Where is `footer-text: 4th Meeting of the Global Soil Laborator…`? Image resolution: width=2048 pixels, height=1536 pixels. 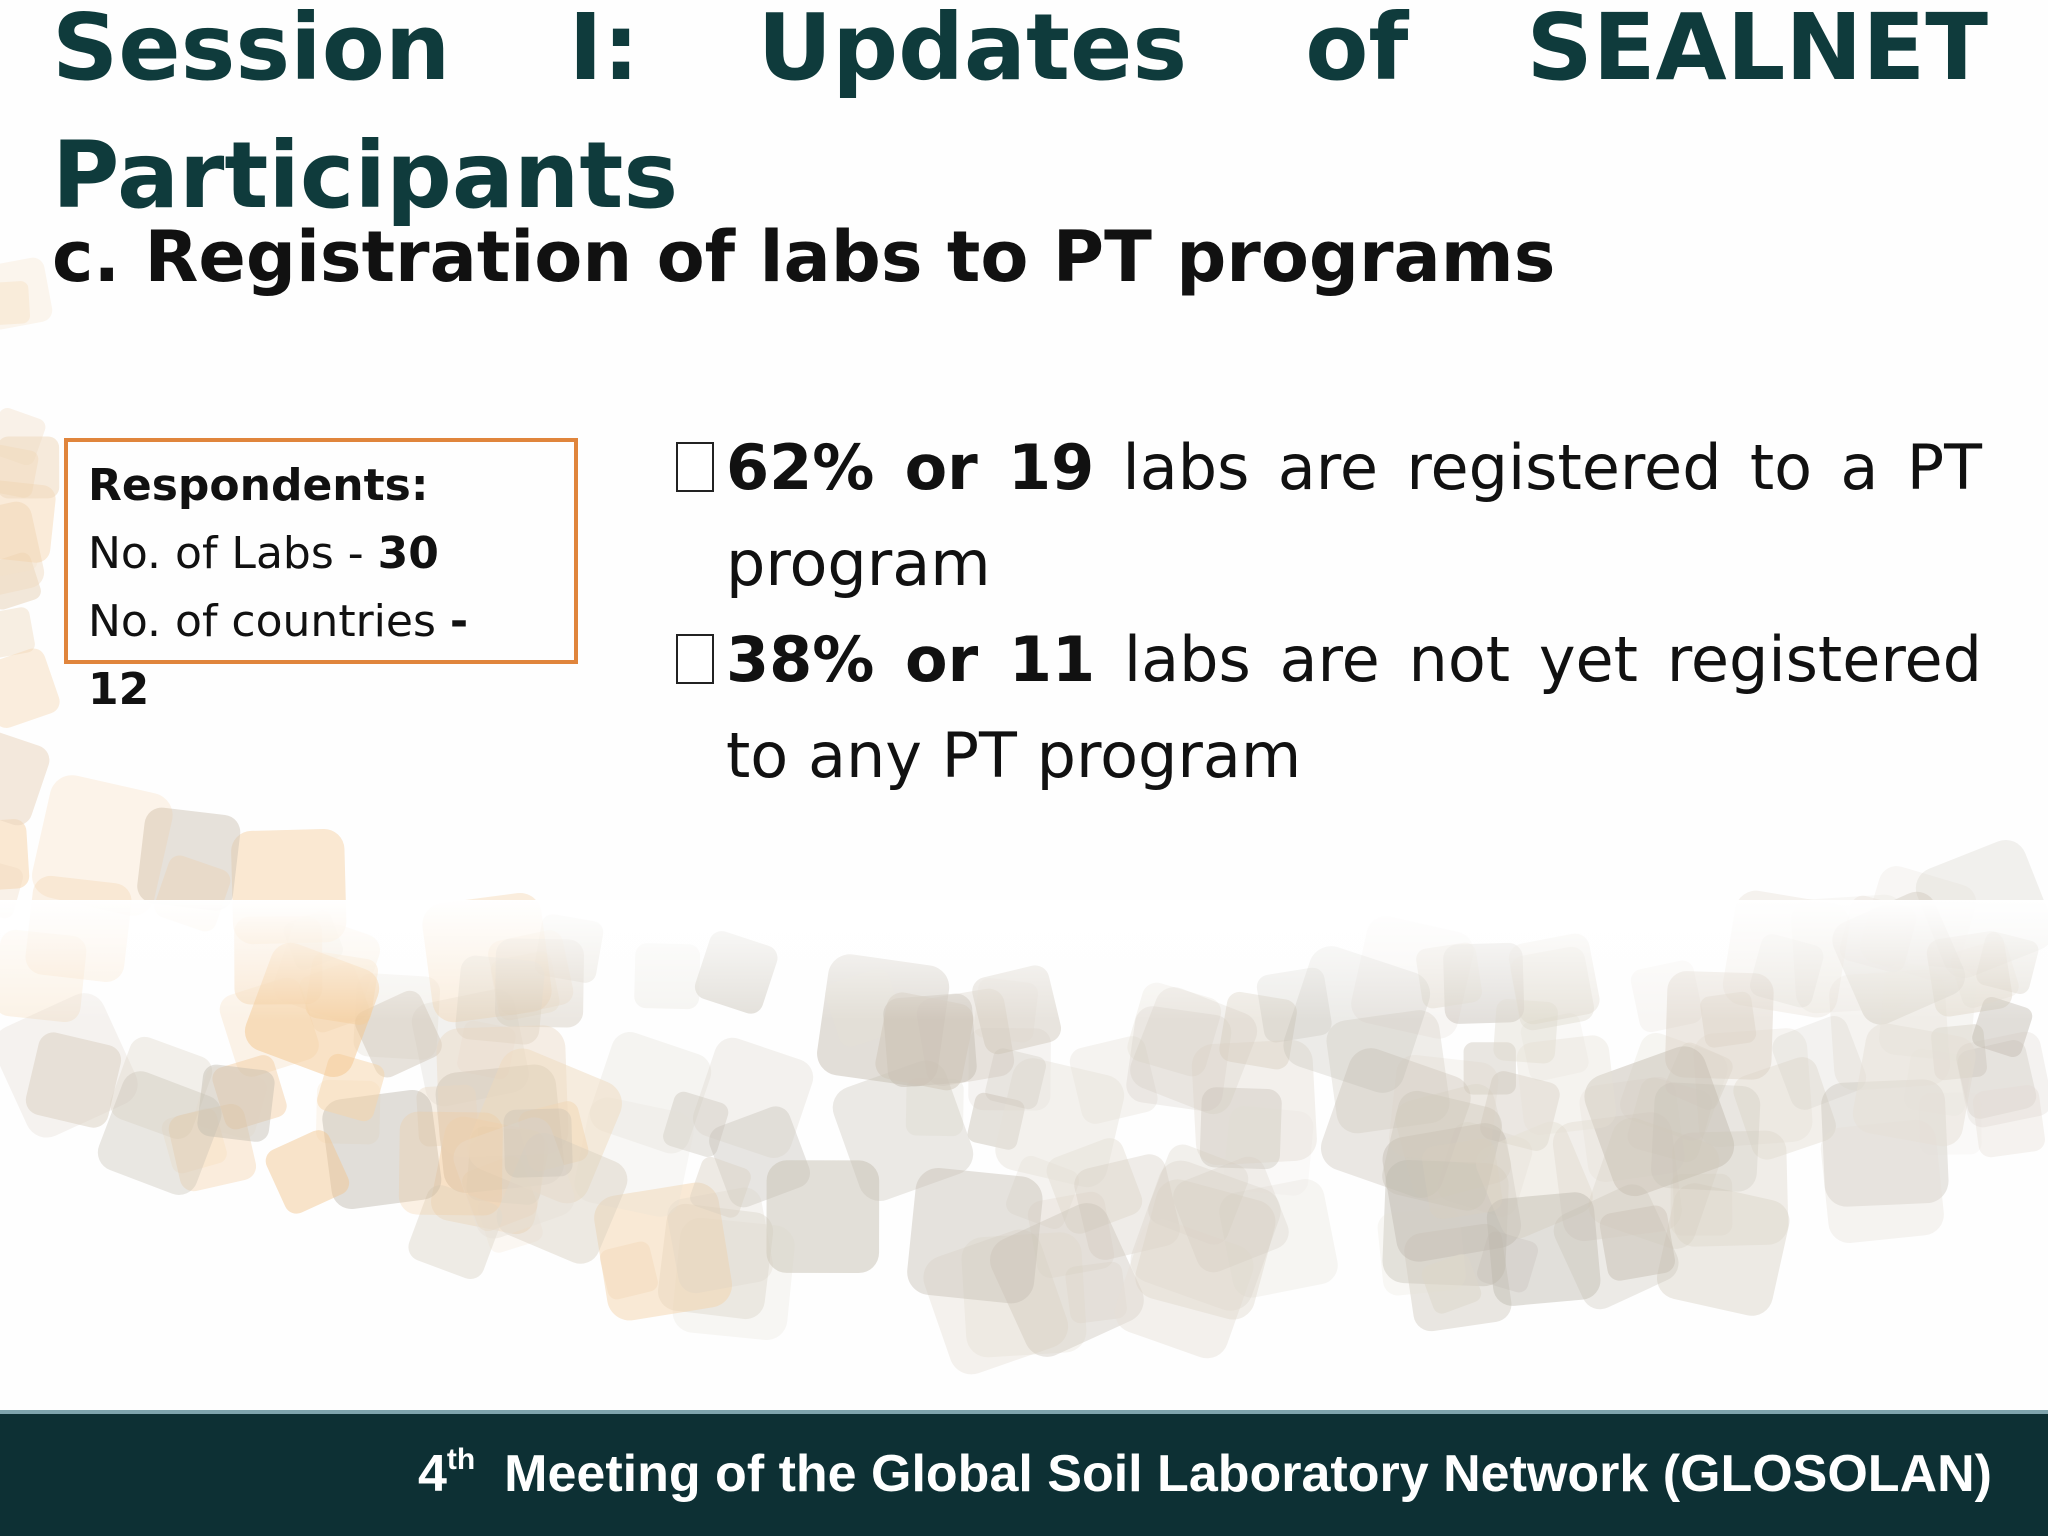 footer-text: 4th Meeting of the Global Soil Laborator… is located at coordinates (1205, 1474).